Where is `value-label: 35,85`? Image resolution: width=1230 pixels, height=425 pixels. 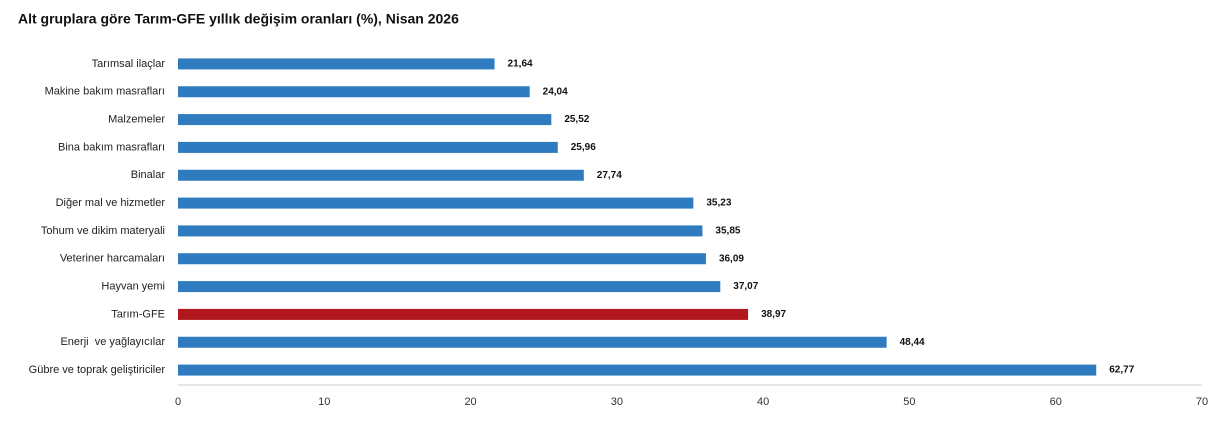
value-label: 35,85 is located at coordinates (727, 231).